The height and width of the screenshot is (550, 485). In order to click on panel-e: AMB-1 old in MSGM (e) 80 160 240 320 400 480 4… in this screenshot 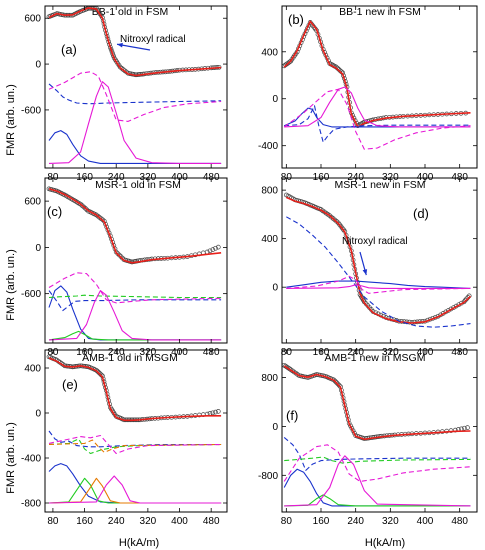, I will do `click(124, 438)`.